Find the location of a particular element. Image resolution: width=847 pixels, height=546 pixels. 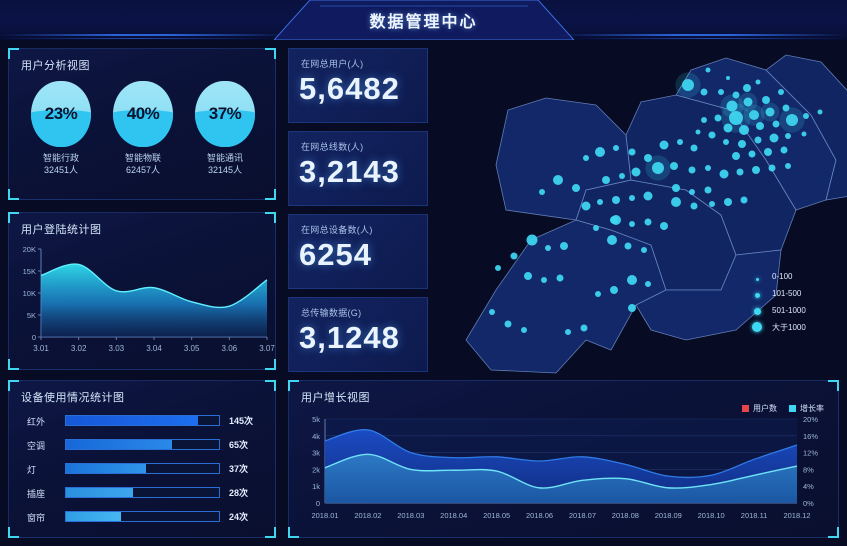

device-bar-fill is located at coordinates (100, 492).